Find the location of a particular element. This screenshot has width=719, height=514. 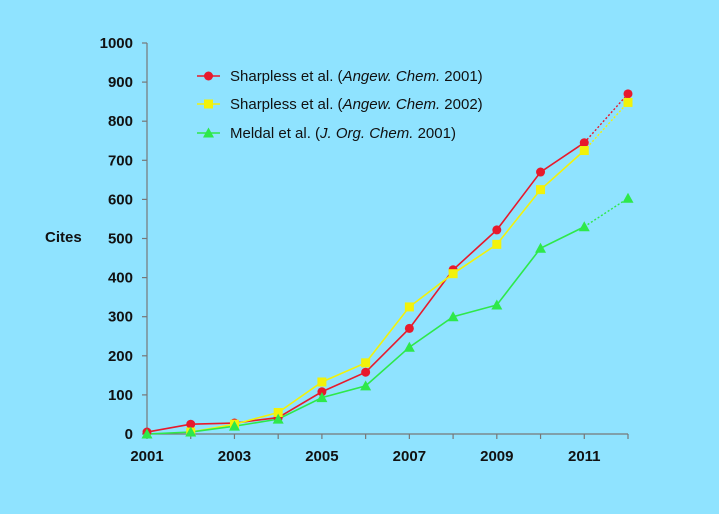

legend-label-0: Sharpless et al. (Angew. Chem. 2001) is located at coordinates (356, 76).